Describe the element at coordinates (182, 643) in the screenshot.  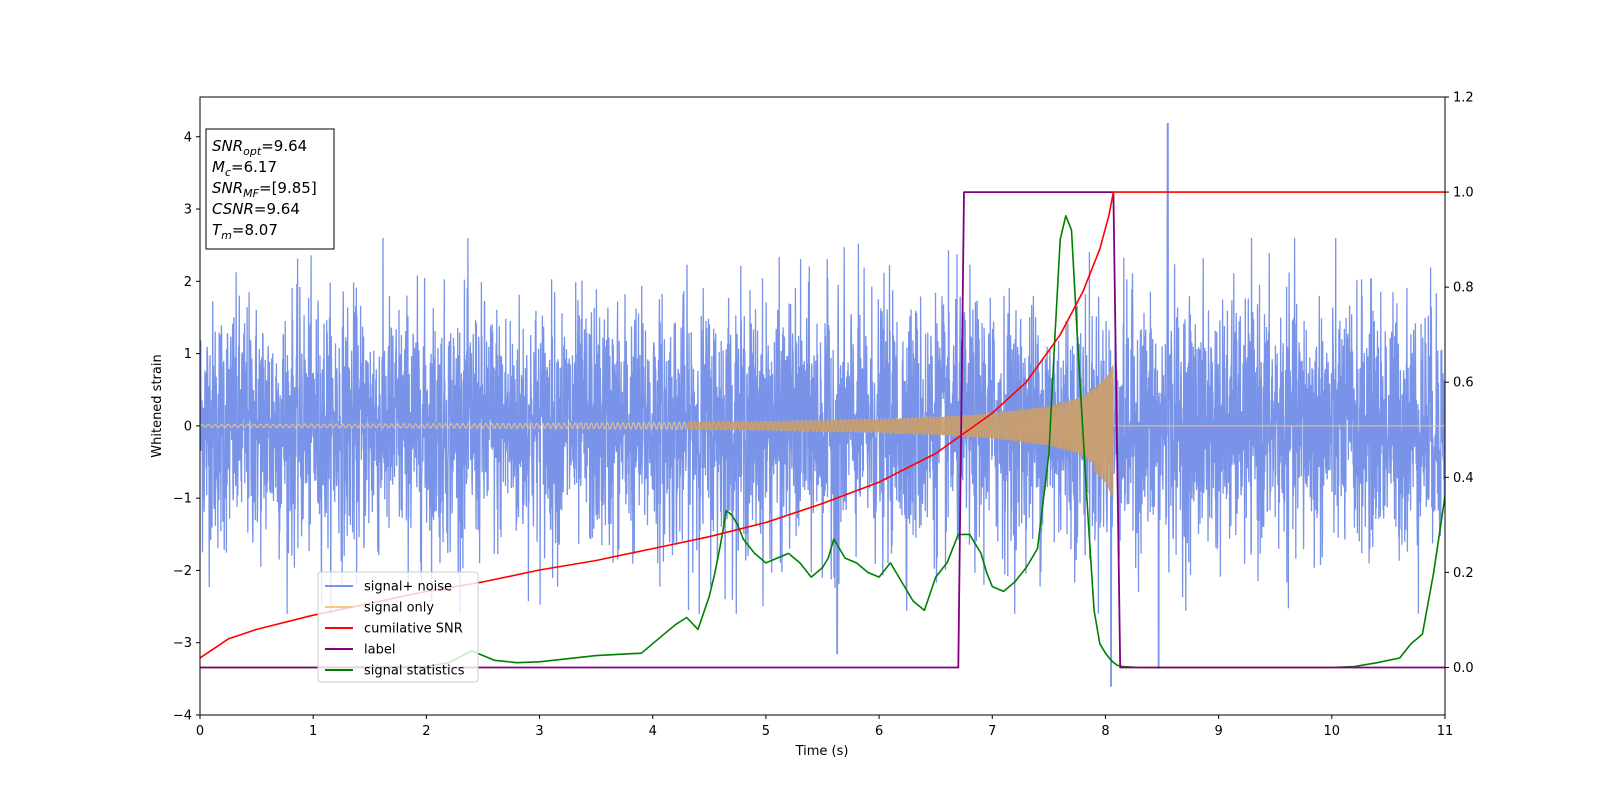
I see `y-left-tick-label: −3` at that location.